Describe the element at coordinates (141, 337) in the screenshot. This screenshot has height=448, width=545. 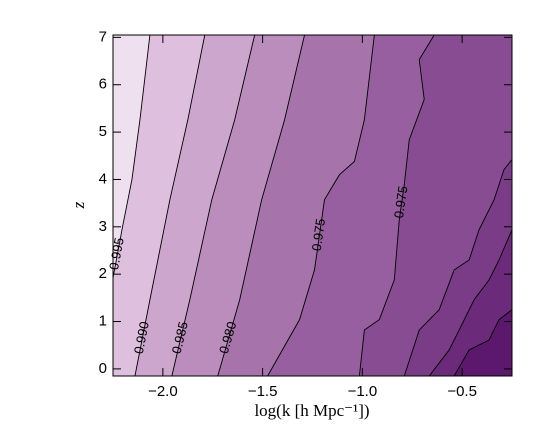
I see `contour-label: 0.990` at that location.